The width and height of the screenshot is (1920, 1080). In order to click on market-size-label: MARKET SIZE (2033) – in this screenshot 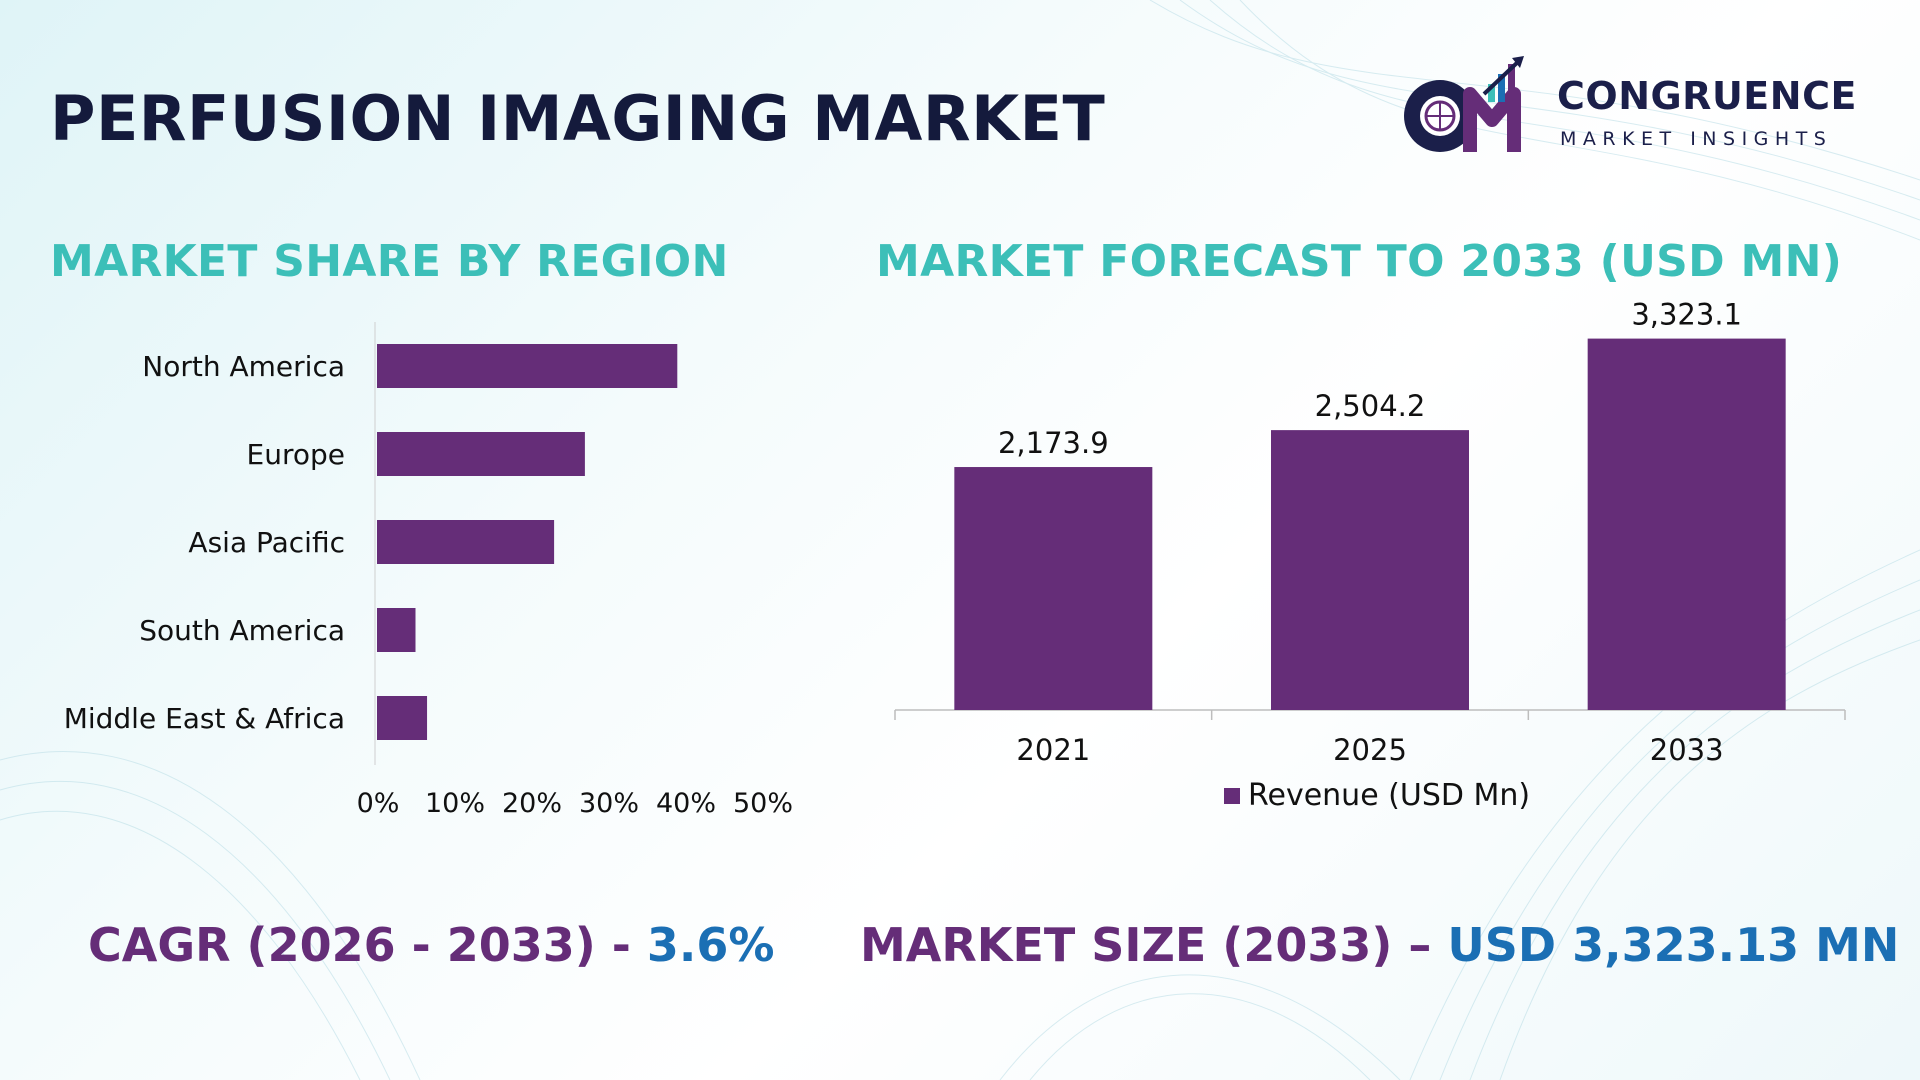, I will do `click(1154, 945)`.